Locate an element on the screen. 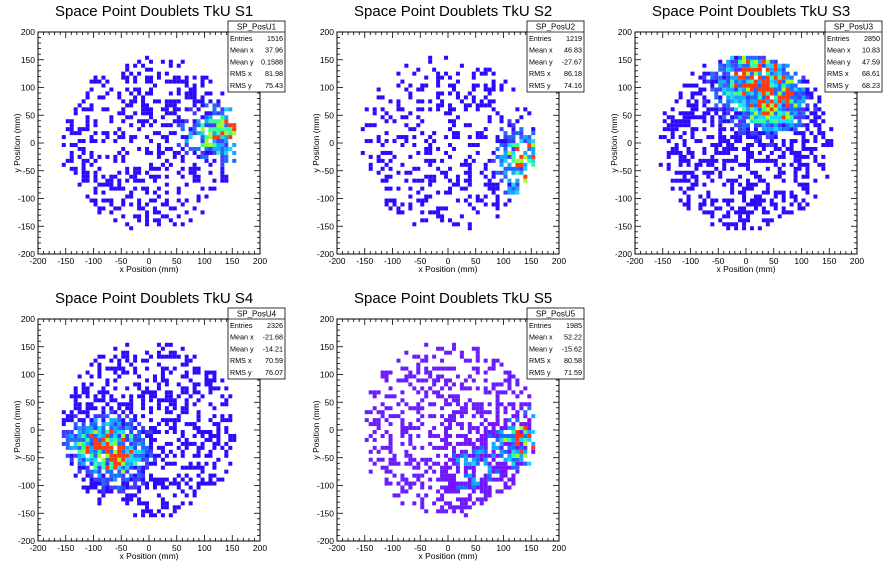 The height and width of the screenshot is (574, 896). stats-value: 70.59 is located at coordinates (274, 360).